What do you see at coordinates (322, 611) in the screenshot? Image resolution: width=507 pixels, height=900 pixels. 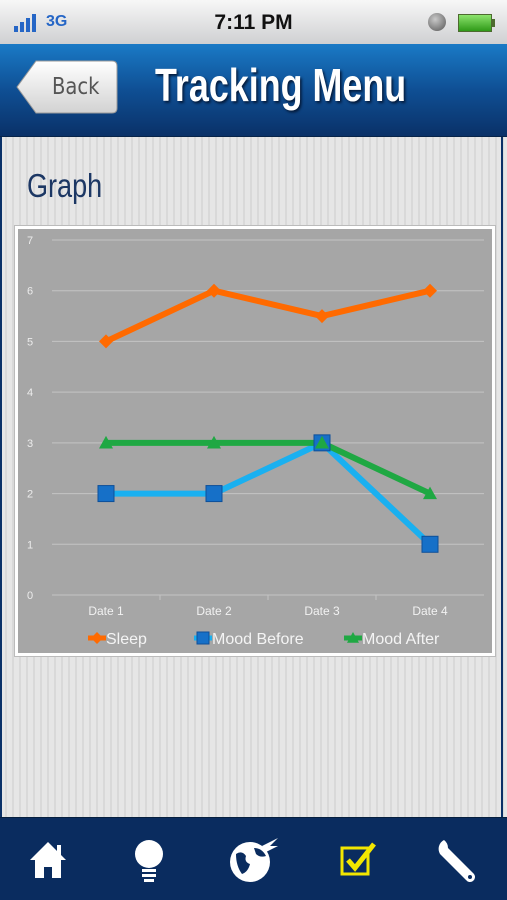 I see `x-tick-label: Date 3` at bounding box center [322, 611].